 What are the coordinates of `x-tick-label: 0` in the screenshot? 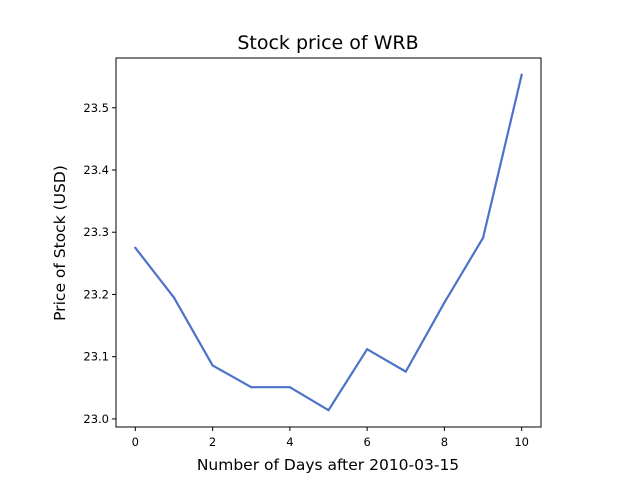 It's located at (135, 442).